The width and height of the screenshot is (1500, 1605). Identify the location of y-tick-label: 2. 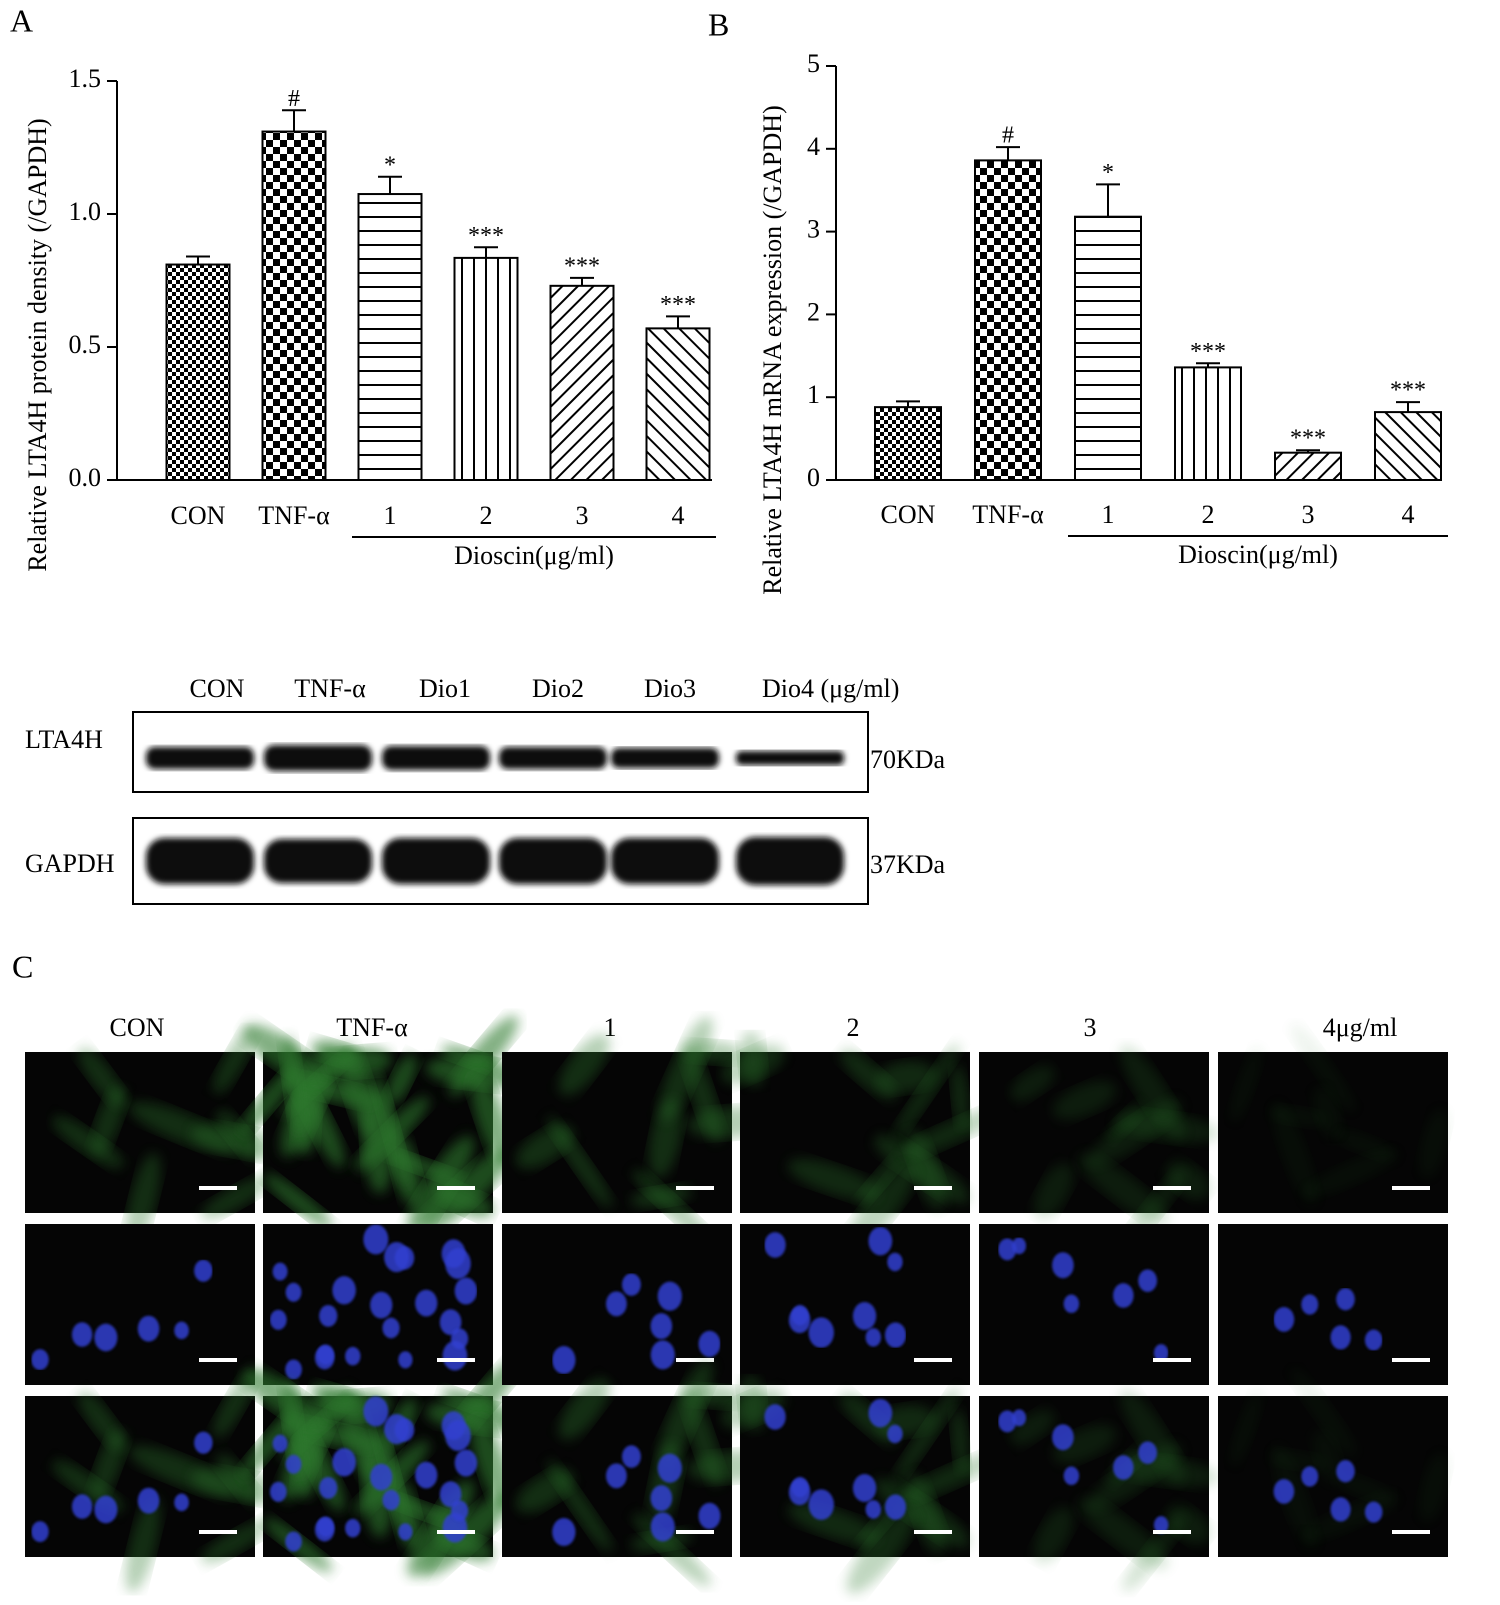
(813, 311).